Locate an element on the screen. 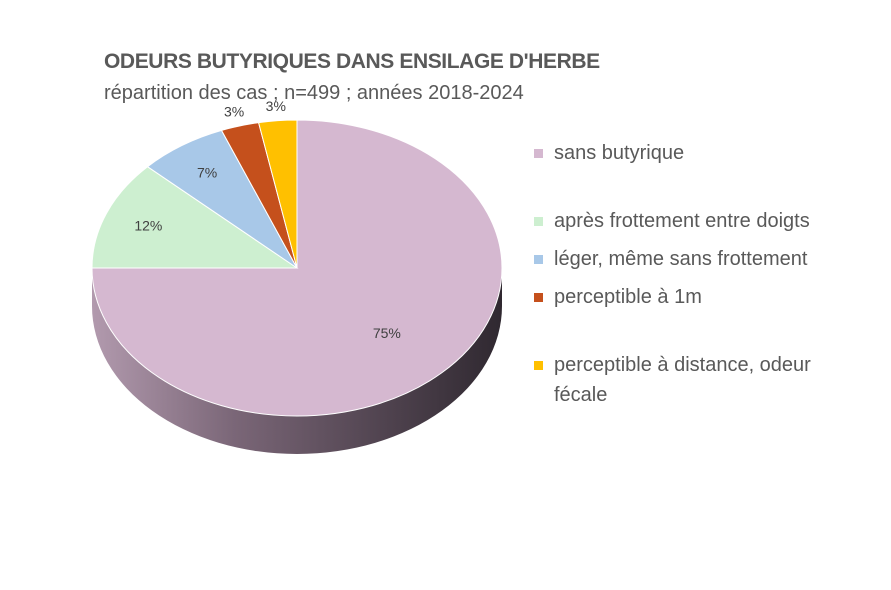 This screenshot has height=590, width=891. legend-item-apres-frottement: après frottement entre doigts is located at coordinates (682, 221).